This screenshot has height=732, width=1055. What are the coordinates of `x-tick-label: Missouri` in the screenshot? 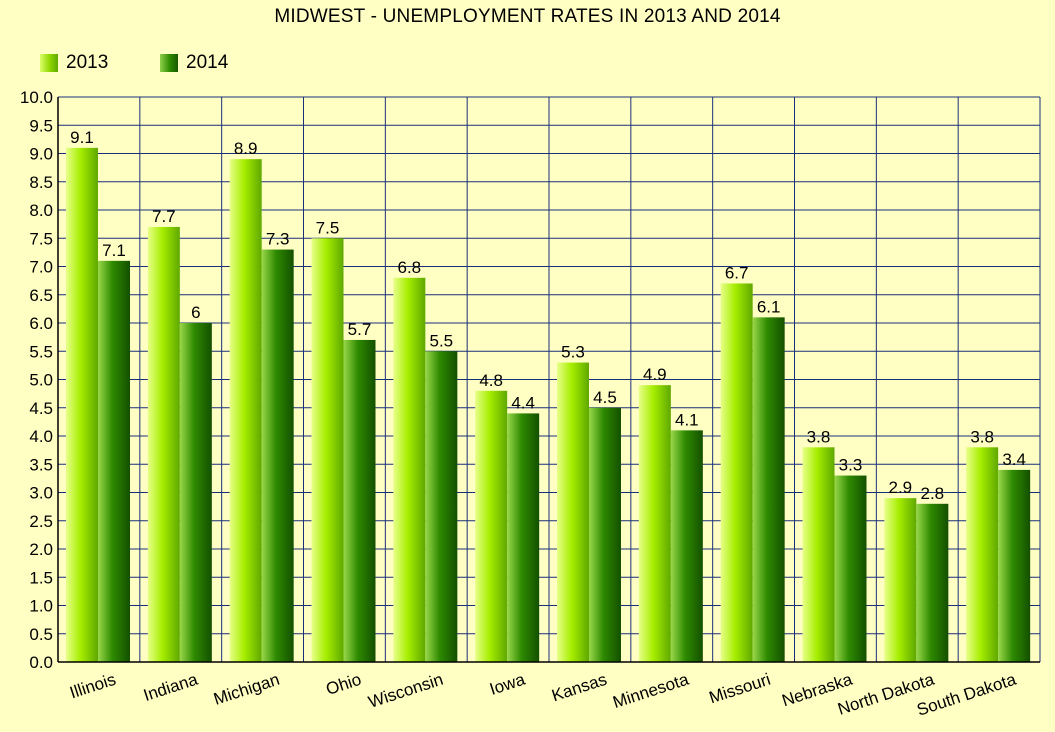 It's located at (740, 689).